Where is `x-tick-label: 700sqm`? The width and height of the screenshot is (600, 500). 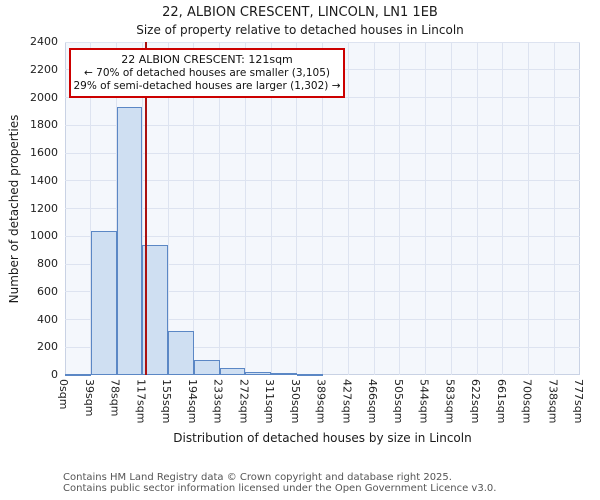 x-tick-label: 700sqm is located at coordinates (527, 401).